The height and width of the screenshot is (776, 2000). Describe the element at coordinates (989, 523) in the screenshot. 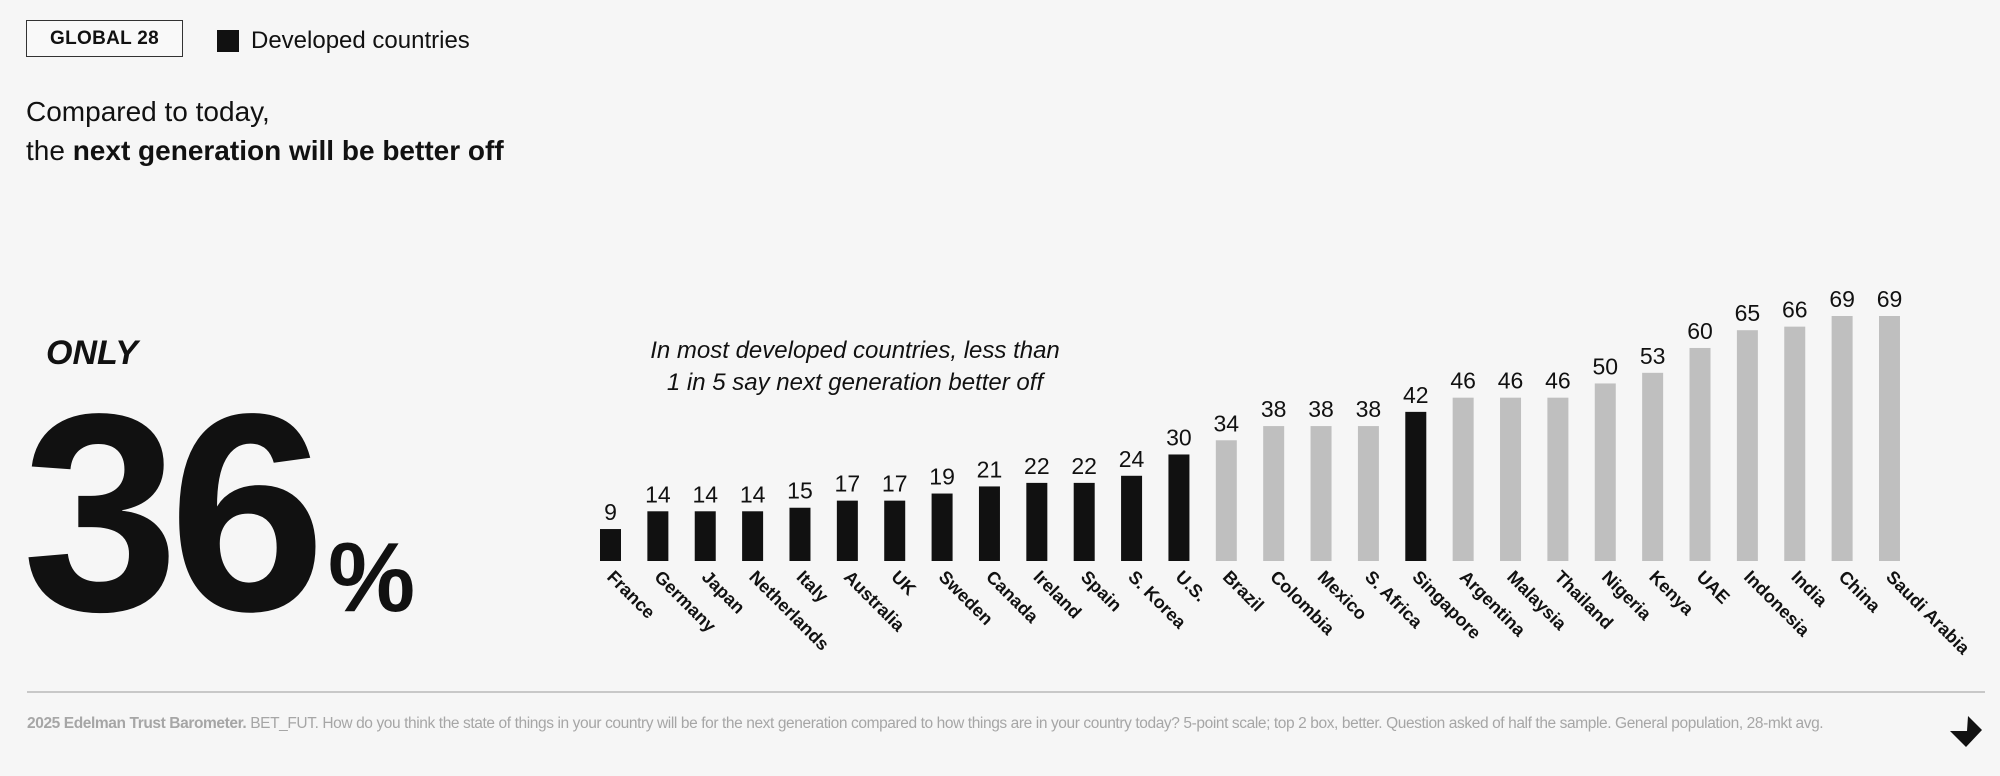

I see `bar-canada` at that location.